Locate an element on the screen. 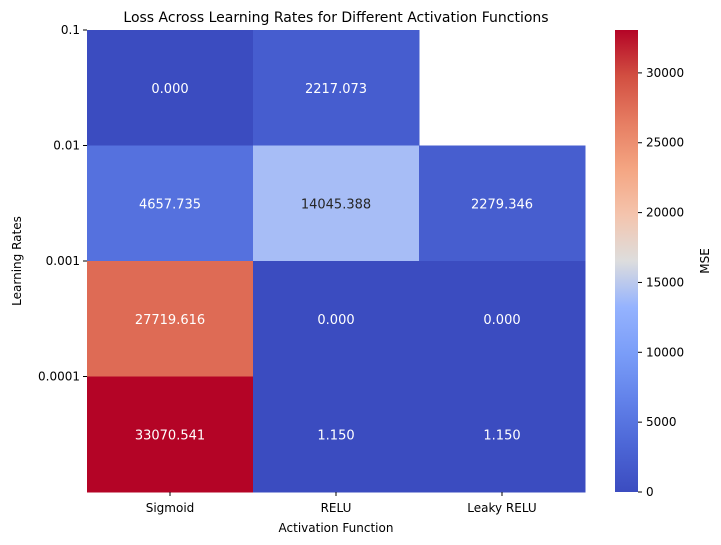 Image resolution: width=721 pixels, height=545 pixels. colorbar-tick-label: 15000 is located at coordinates (665, 282).